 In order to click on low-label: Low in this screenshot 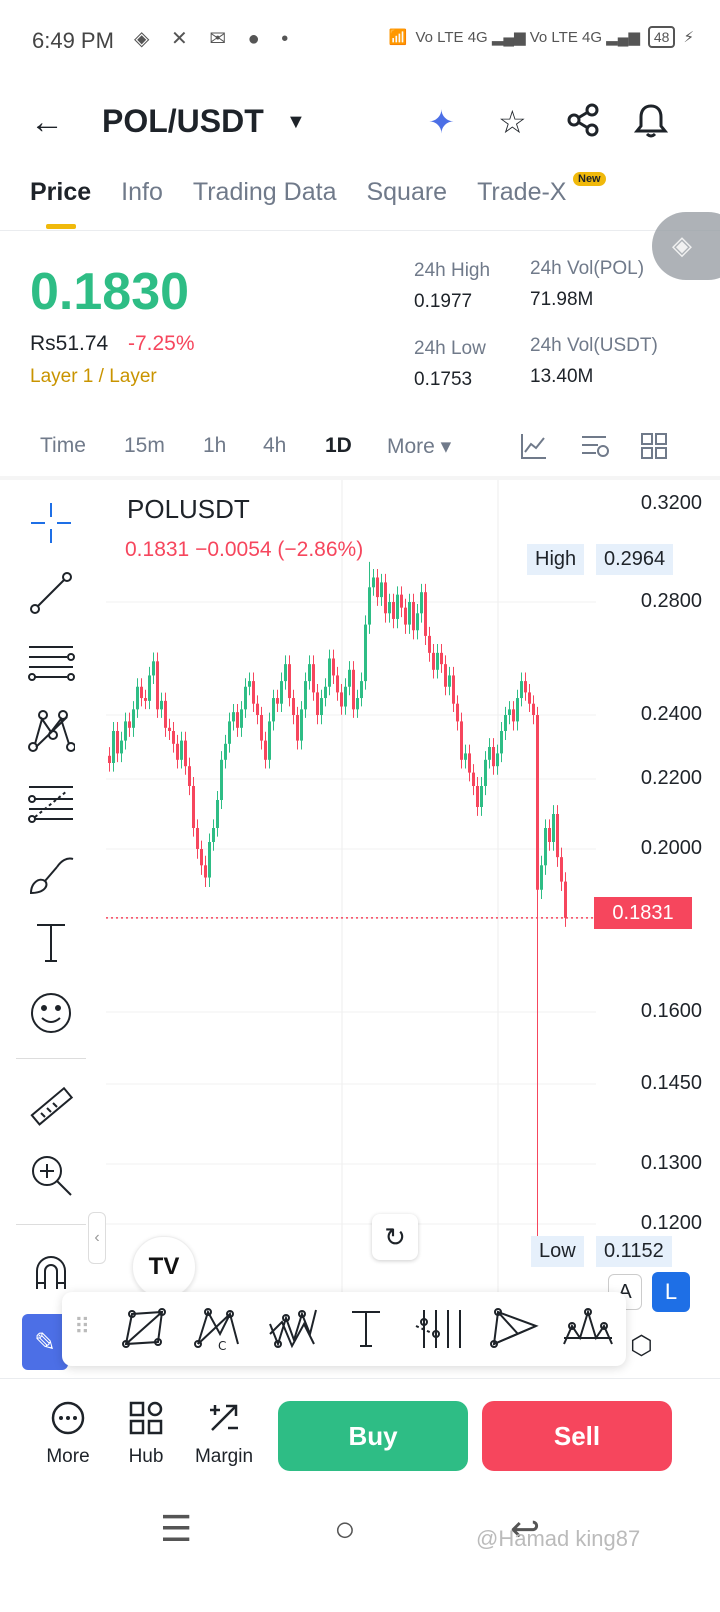, I will do `click(557, 1251)`.